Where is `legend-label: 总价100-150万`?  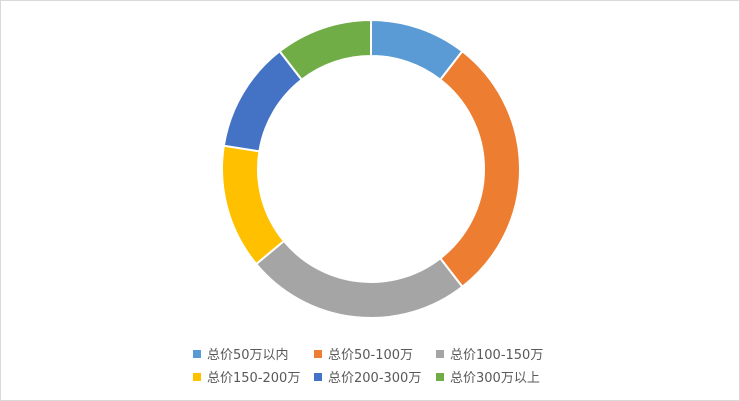
legend-label: 总价100-150万 is located at coordinates (497, 355).